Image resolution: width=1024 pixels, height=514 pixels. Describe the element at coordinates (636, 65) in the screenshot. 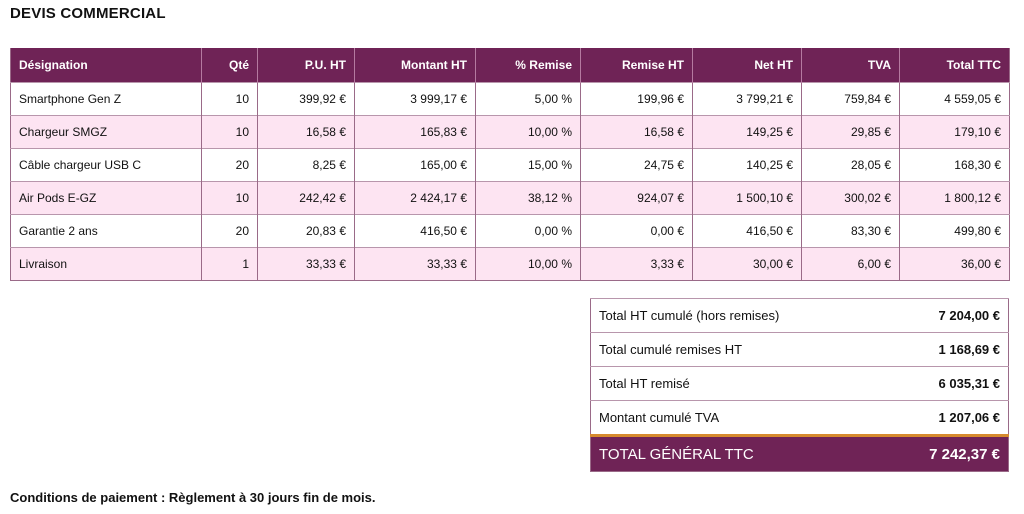

I see `col-header-discount: Remise HT` at that location.